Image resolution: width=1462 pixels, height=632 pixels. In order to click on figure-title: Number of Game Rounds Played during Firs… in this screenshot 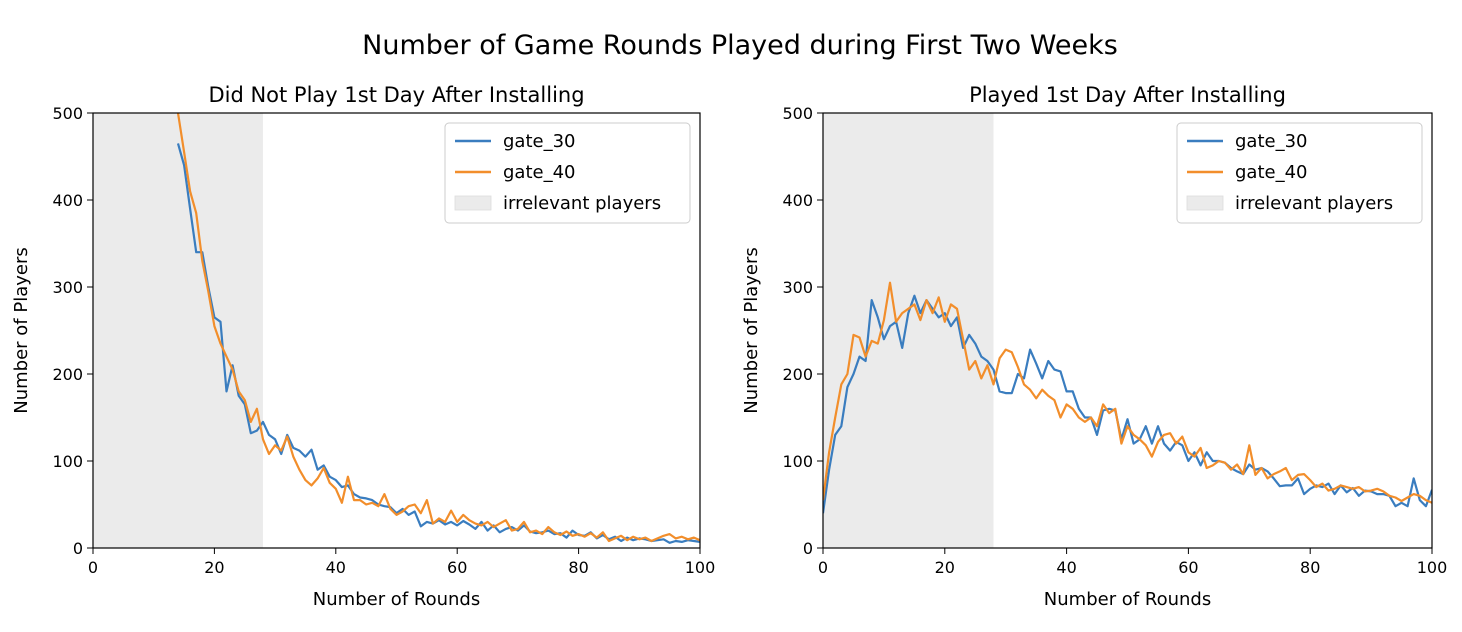, I will do `click(740, 45)`.